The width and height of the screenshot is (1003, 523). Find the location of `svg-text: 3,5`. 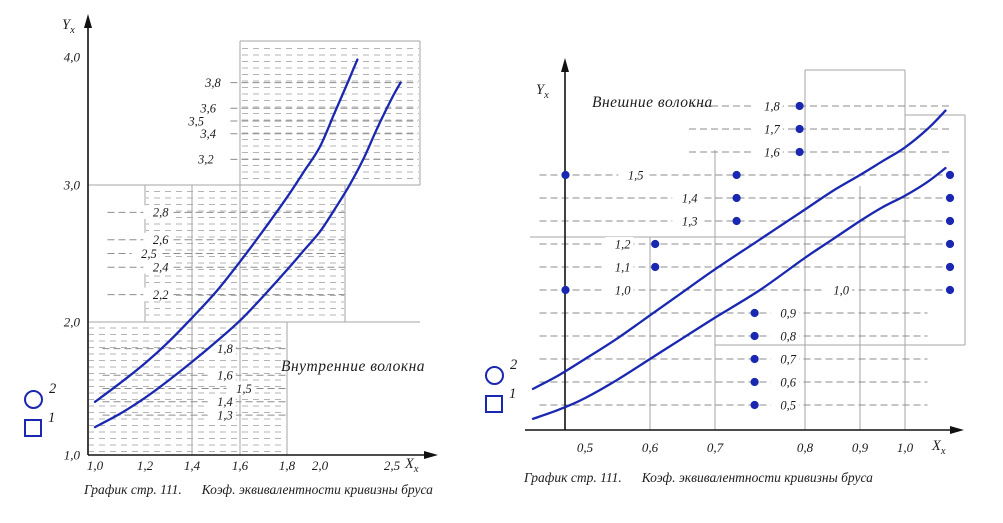

svg-text: 3,5 is located at coordinates (195, 121).